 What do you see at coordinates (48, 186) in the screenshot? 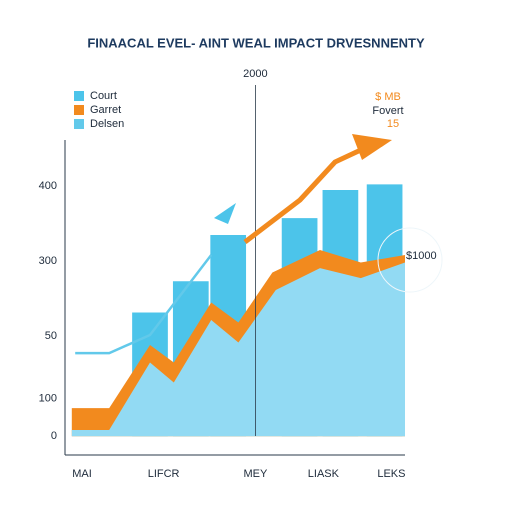
I see `y-tick-label: 400` at bounding box center [48, 186].